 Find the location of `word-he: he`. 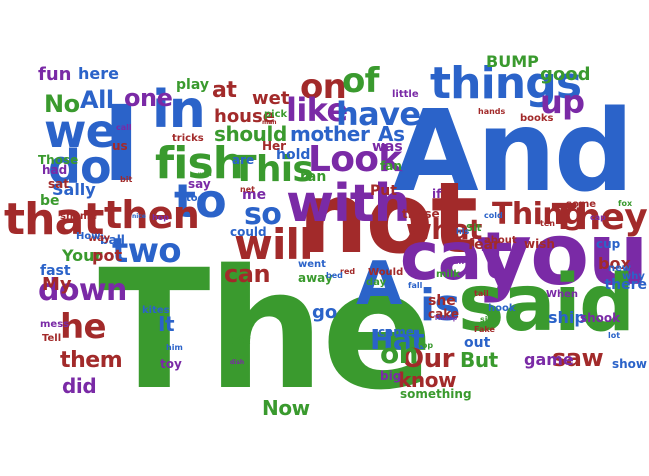

word-he: he is located at coordinates (83, 327).